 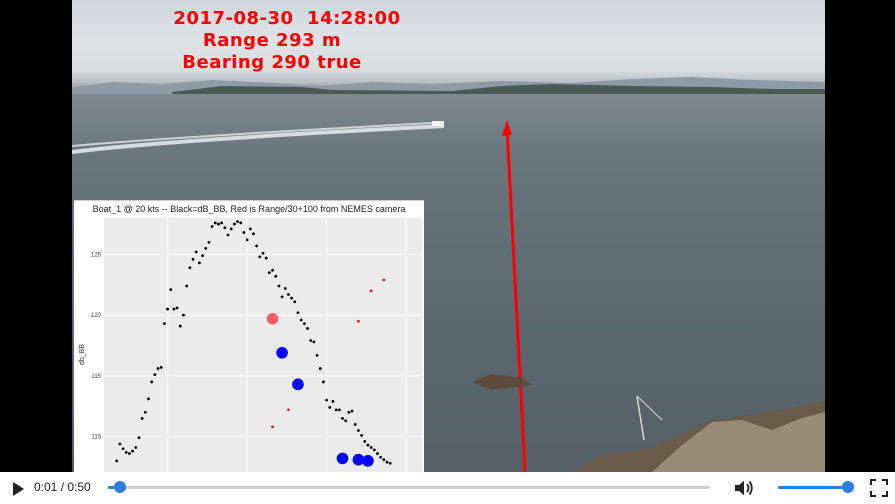 I want to click on volume-slider-thumb, so click(x=848, y=487).